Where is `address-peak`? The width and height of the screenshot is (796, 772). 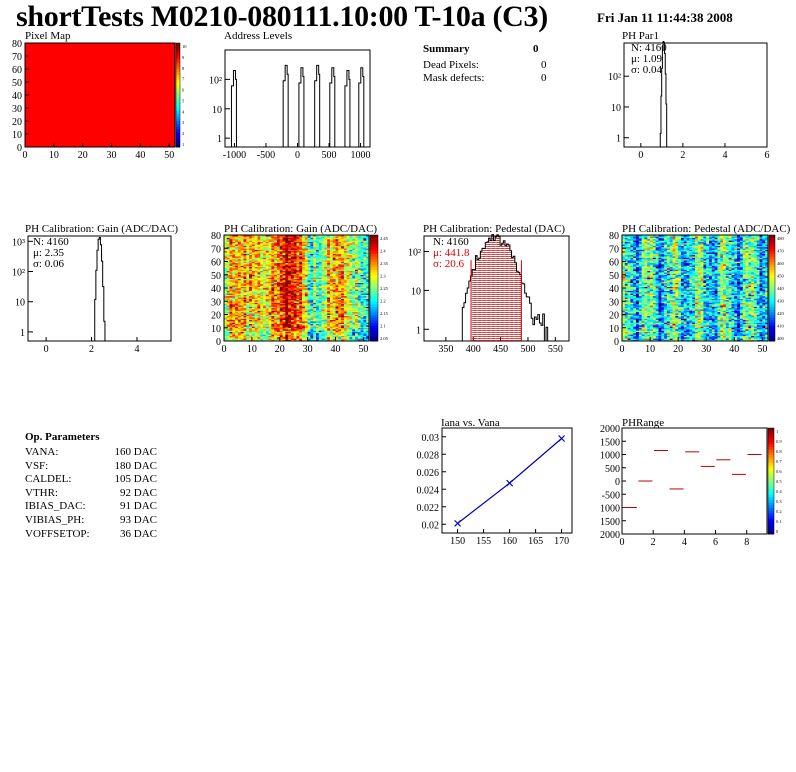 address-peak is located at coordinates (361, 107).